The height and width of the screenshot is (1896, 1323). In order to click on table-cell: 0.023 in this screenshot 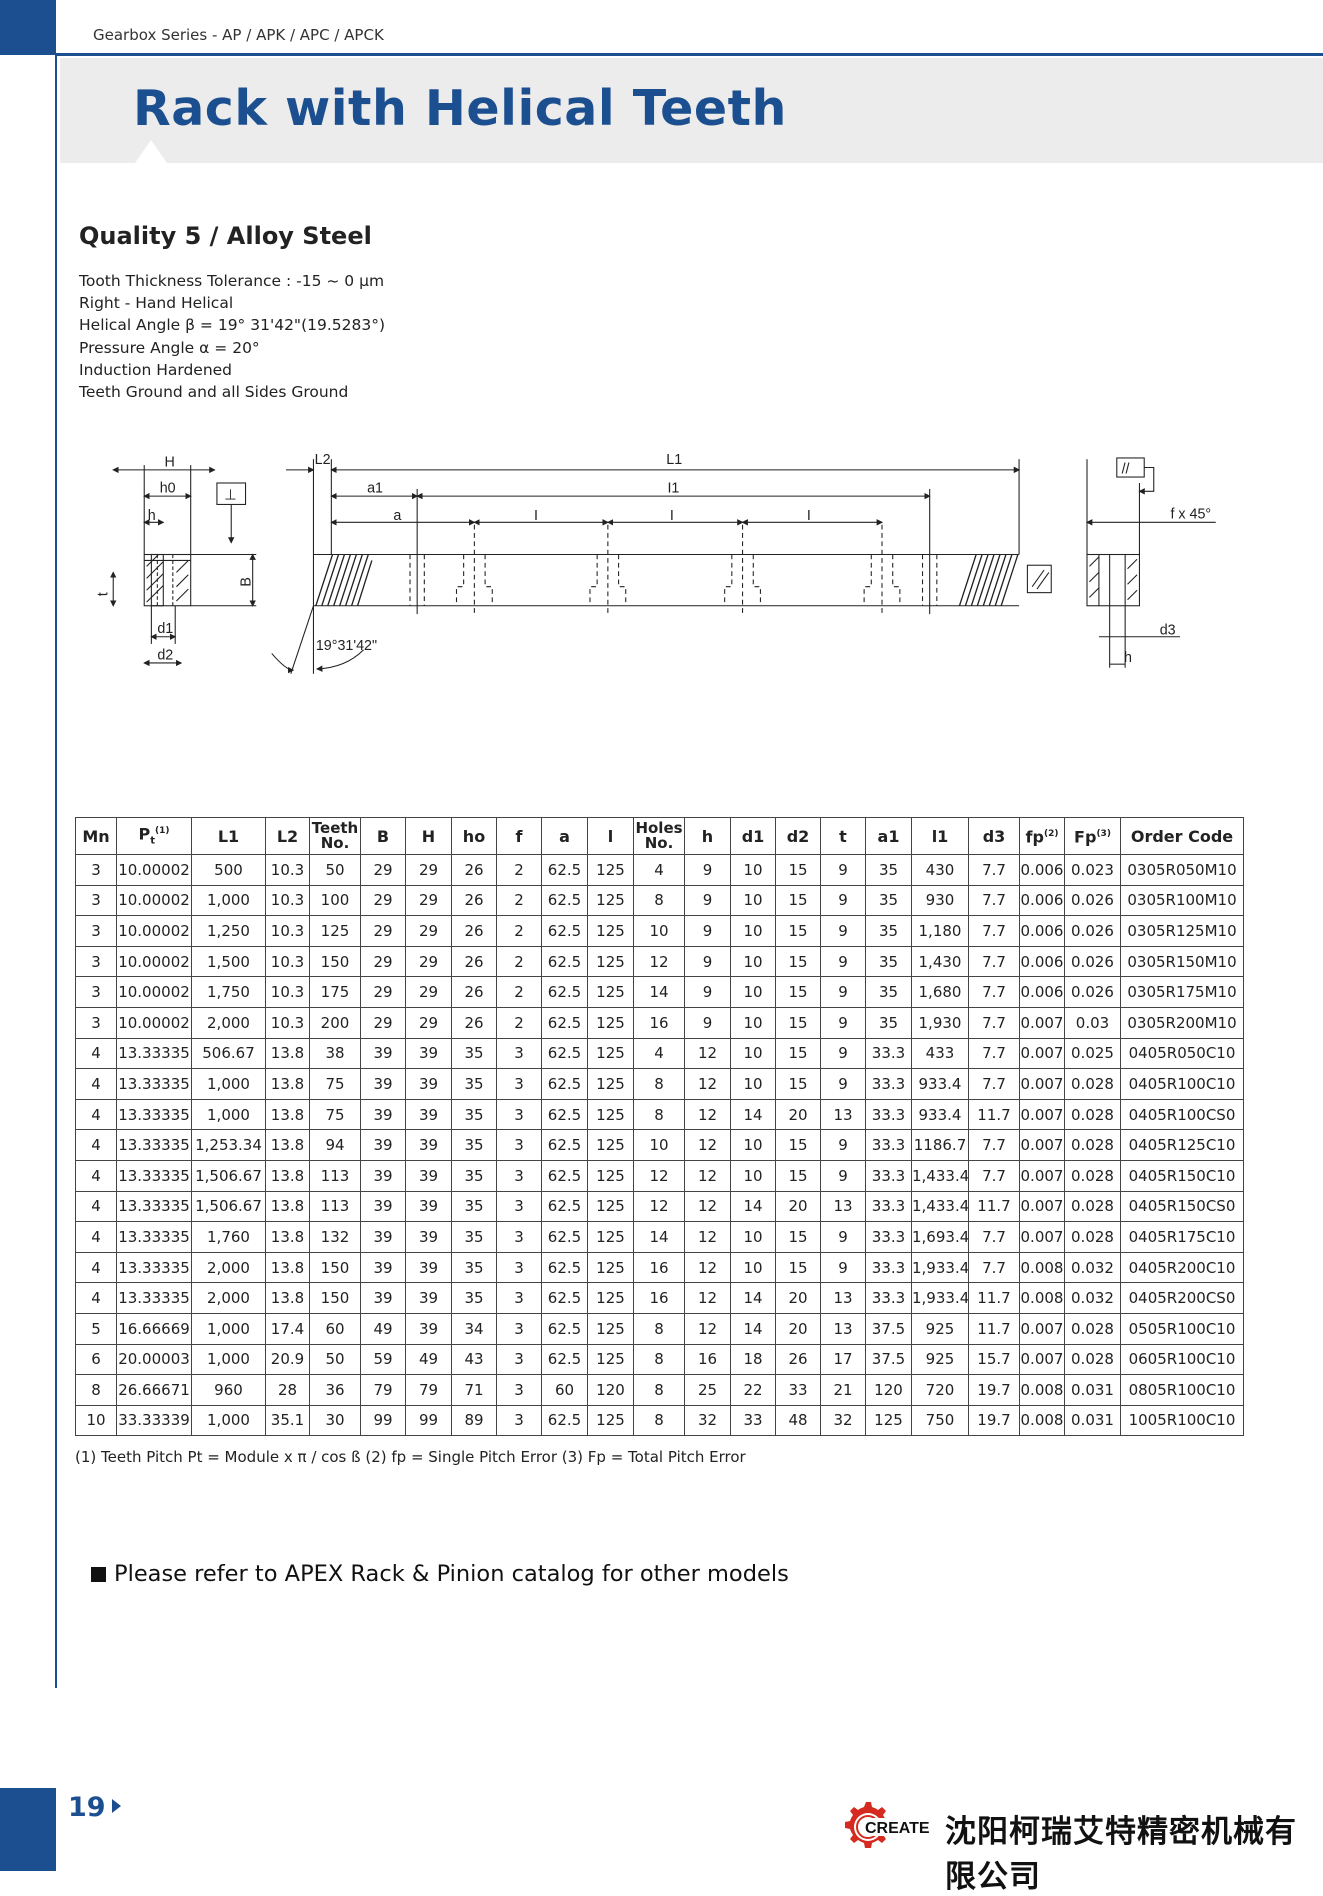, I will do `click(1092, 870)`.